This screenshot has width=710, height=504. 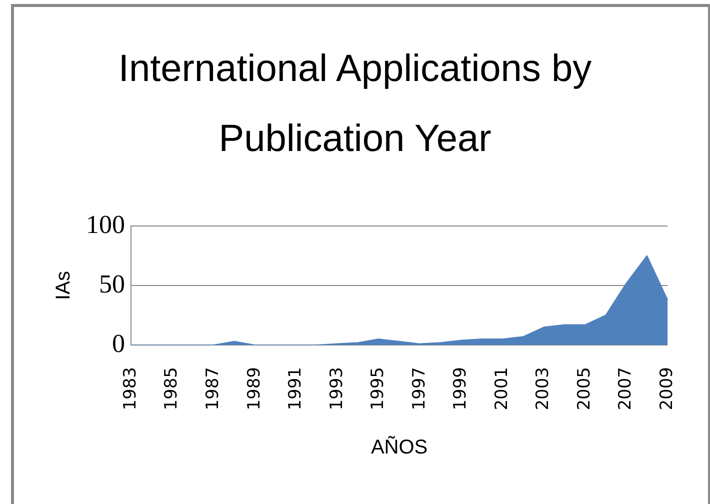 What do you see at coordinates (584, 388) in the screenshot?
I see `x-tick-label: 2005` at bounding box center [584, 388].